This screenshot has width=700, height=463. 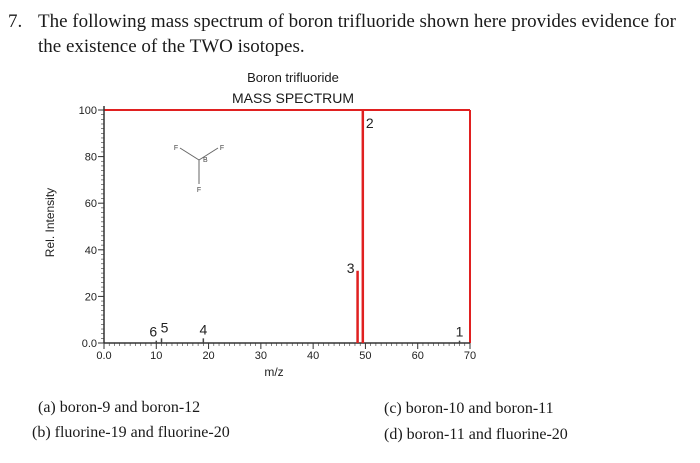 What do you see at coordinates (460, 332) in the screenshot?
I see `peak-label-1: 1` at bounding box center [460, 332].